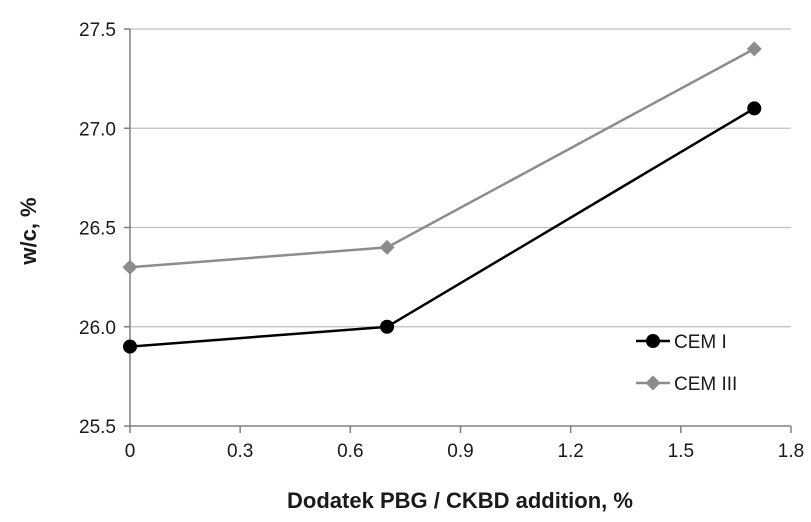  What do you see at coordinates (97, 229) in the screenshot?
I see `y-tick-label-26.5: 26.5` at bounding box center [97, 229].